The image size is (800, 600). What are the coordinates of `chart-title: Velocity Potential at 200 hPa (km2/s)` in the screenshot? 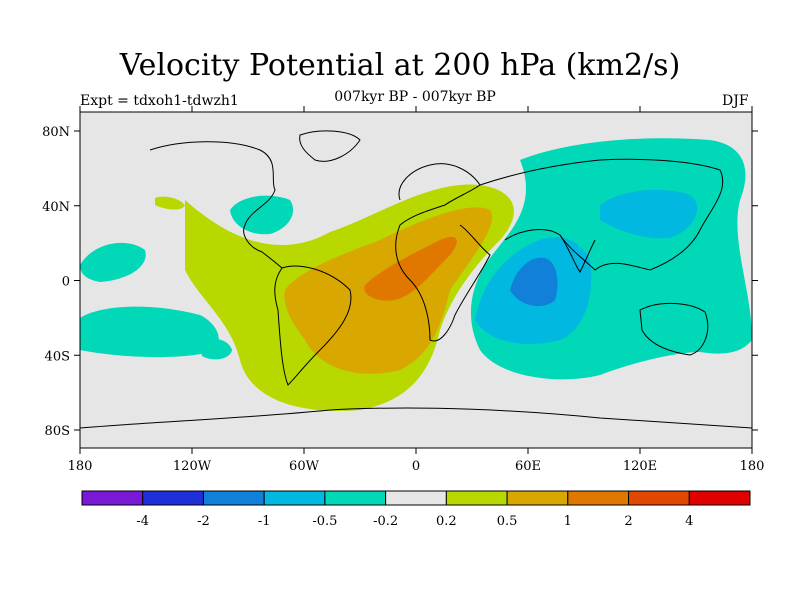 It's located at (400, 65).